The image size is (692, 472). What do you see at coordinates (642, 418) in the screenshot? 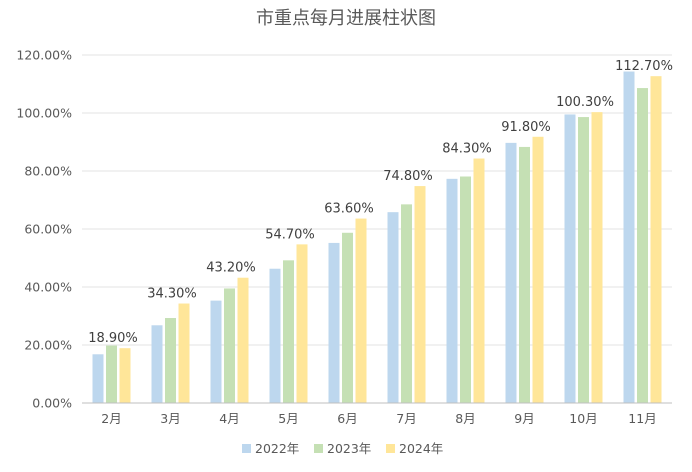
I see `x-tick-label: 11月` at bounding box center [642, 418].